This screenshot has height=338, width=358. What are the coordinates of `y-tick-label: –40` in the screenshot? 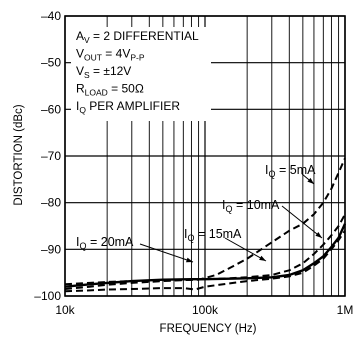 It's located at (51, 16).